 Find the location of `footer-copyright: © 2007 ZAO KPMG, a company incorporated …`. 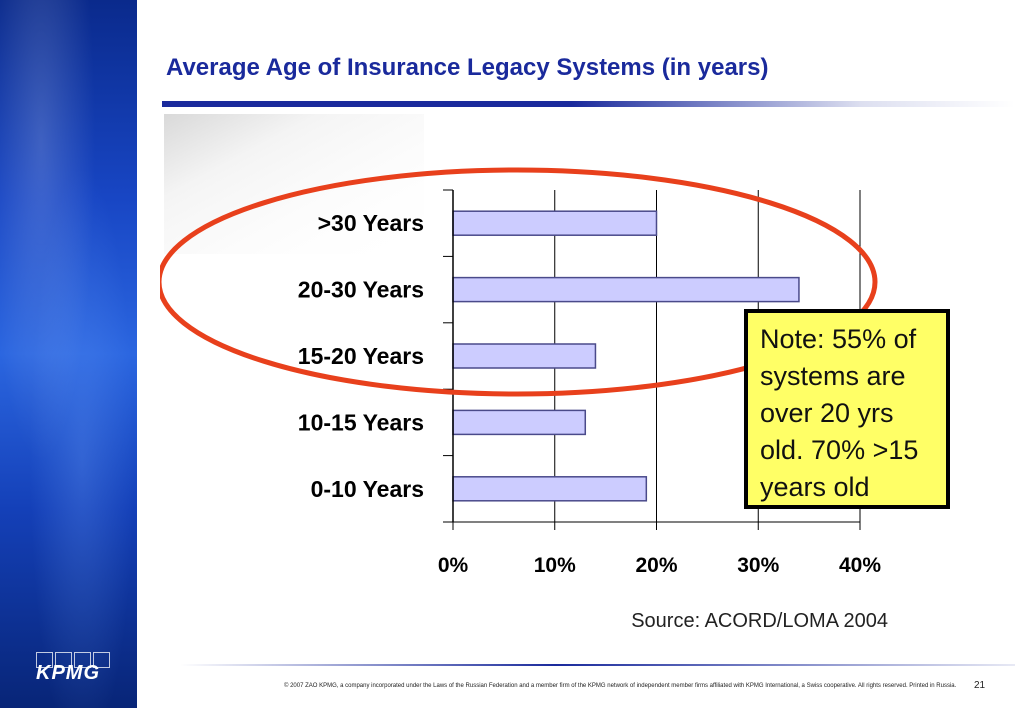

footer-copyright: © 2007 ZAO KPMG, a company incorporated … is located at coordinates (620, 686).